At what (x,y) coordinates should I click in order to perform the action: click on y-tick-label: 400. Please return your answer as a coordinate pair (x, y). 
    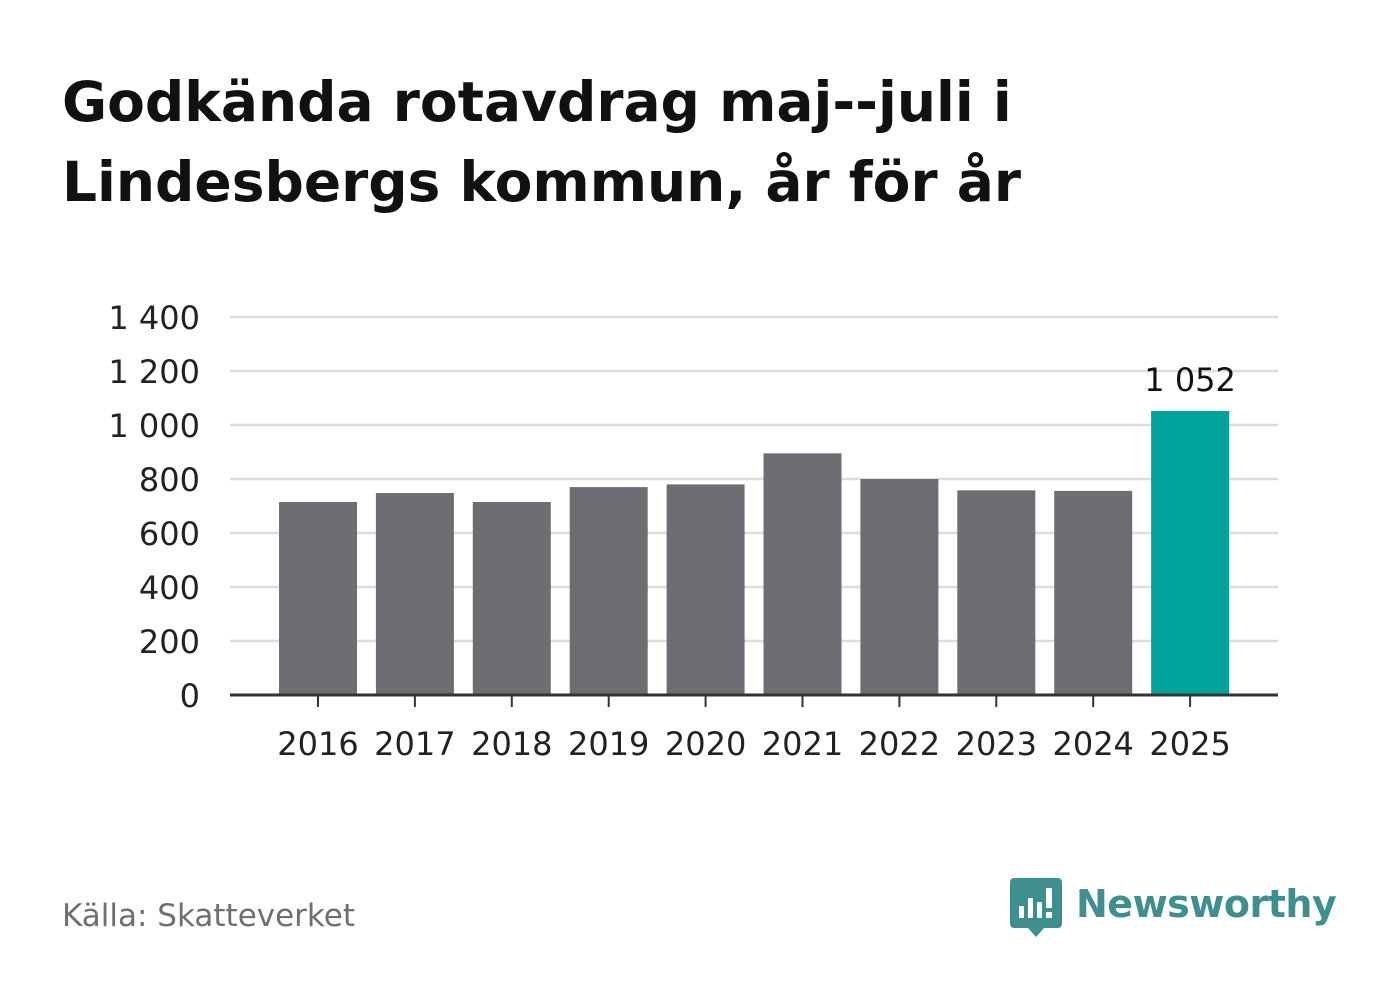
    Looking at the image, I should click on (169, 588).